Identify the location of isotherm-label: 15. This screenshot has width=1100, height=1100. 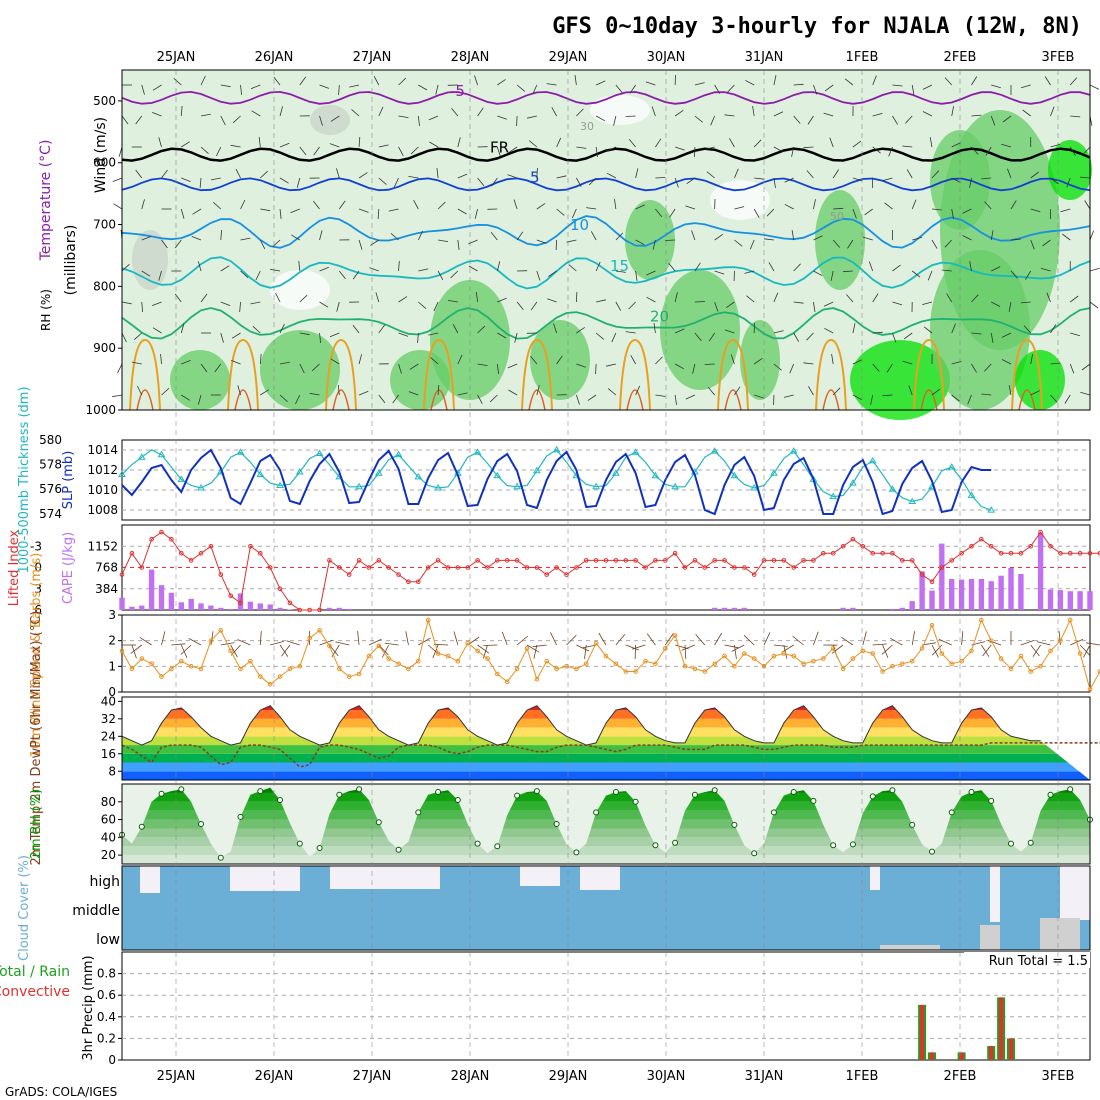
(619, 266).